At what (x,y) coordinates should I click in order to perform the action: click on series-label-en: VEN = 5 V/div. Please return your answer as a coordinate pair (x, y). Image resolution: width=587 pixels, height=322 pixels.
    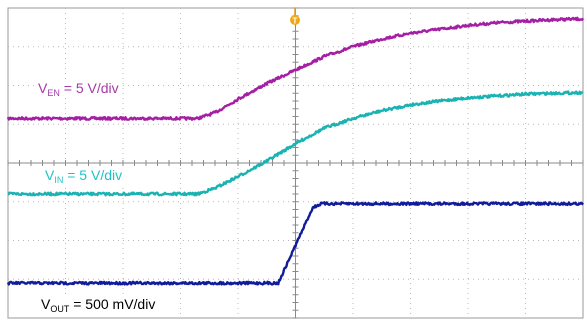
    Looking at the image, I should click on (78, 89).